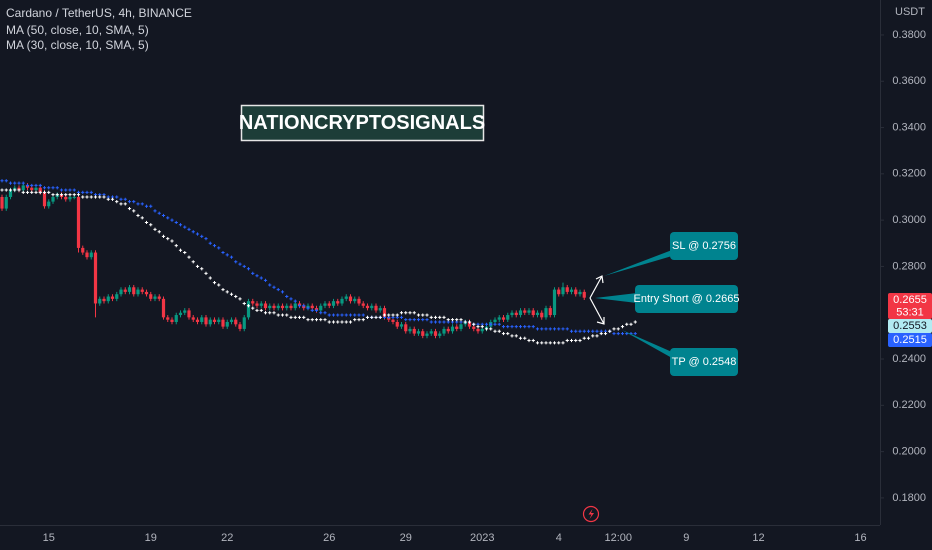  What do you see at coordinates (482, 538) in the screenshot?
I see `x-tick-label: 2023` at bounding box center [482, 538].